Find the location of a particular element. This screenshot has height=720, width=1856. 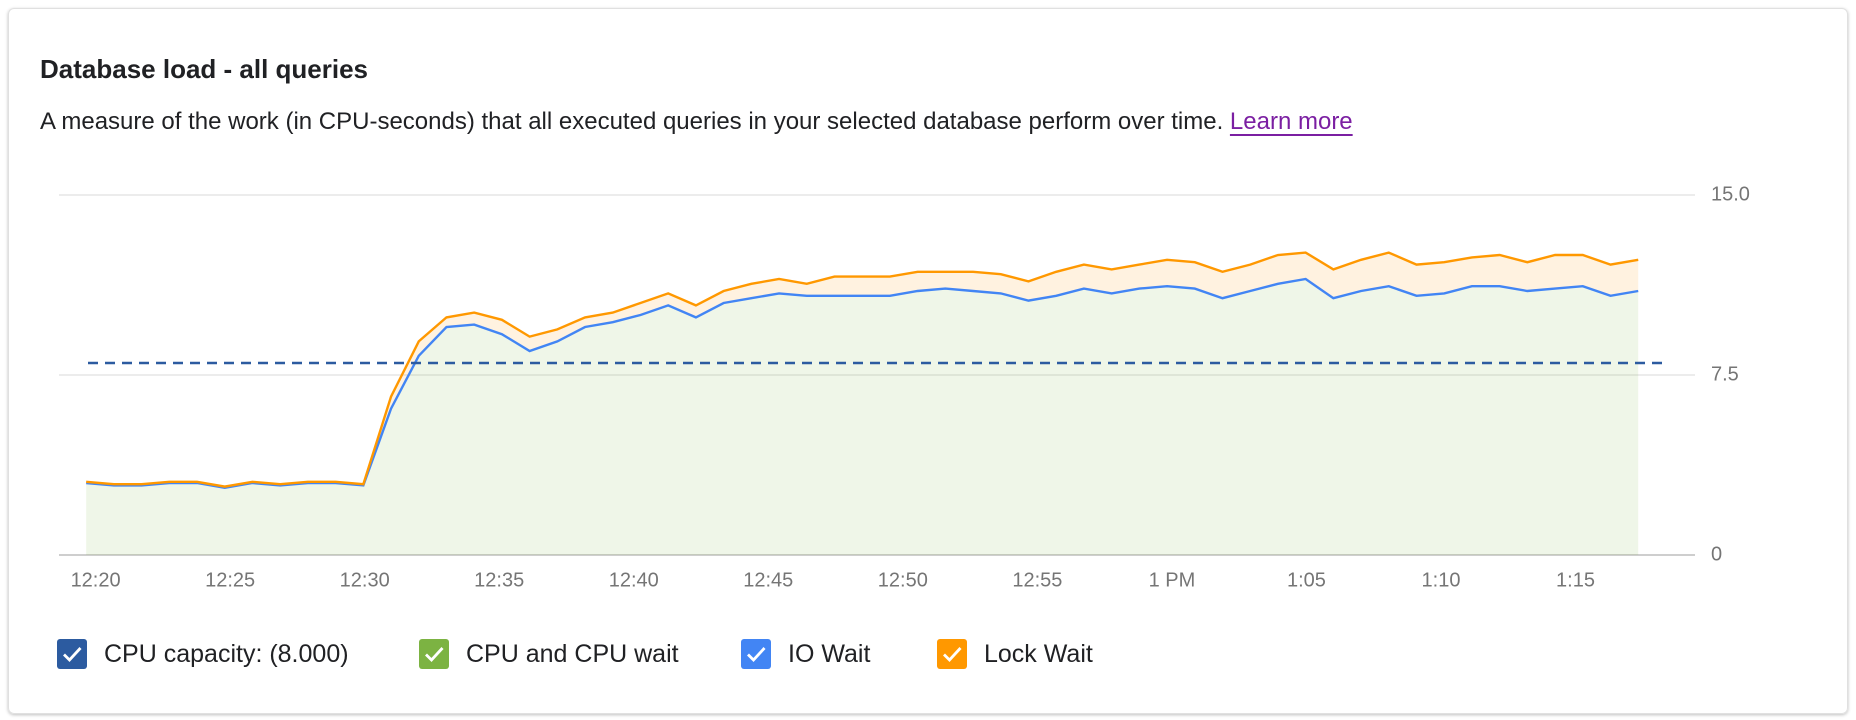

legend-item: Lock Wait is located at coordinates (1014, 654).